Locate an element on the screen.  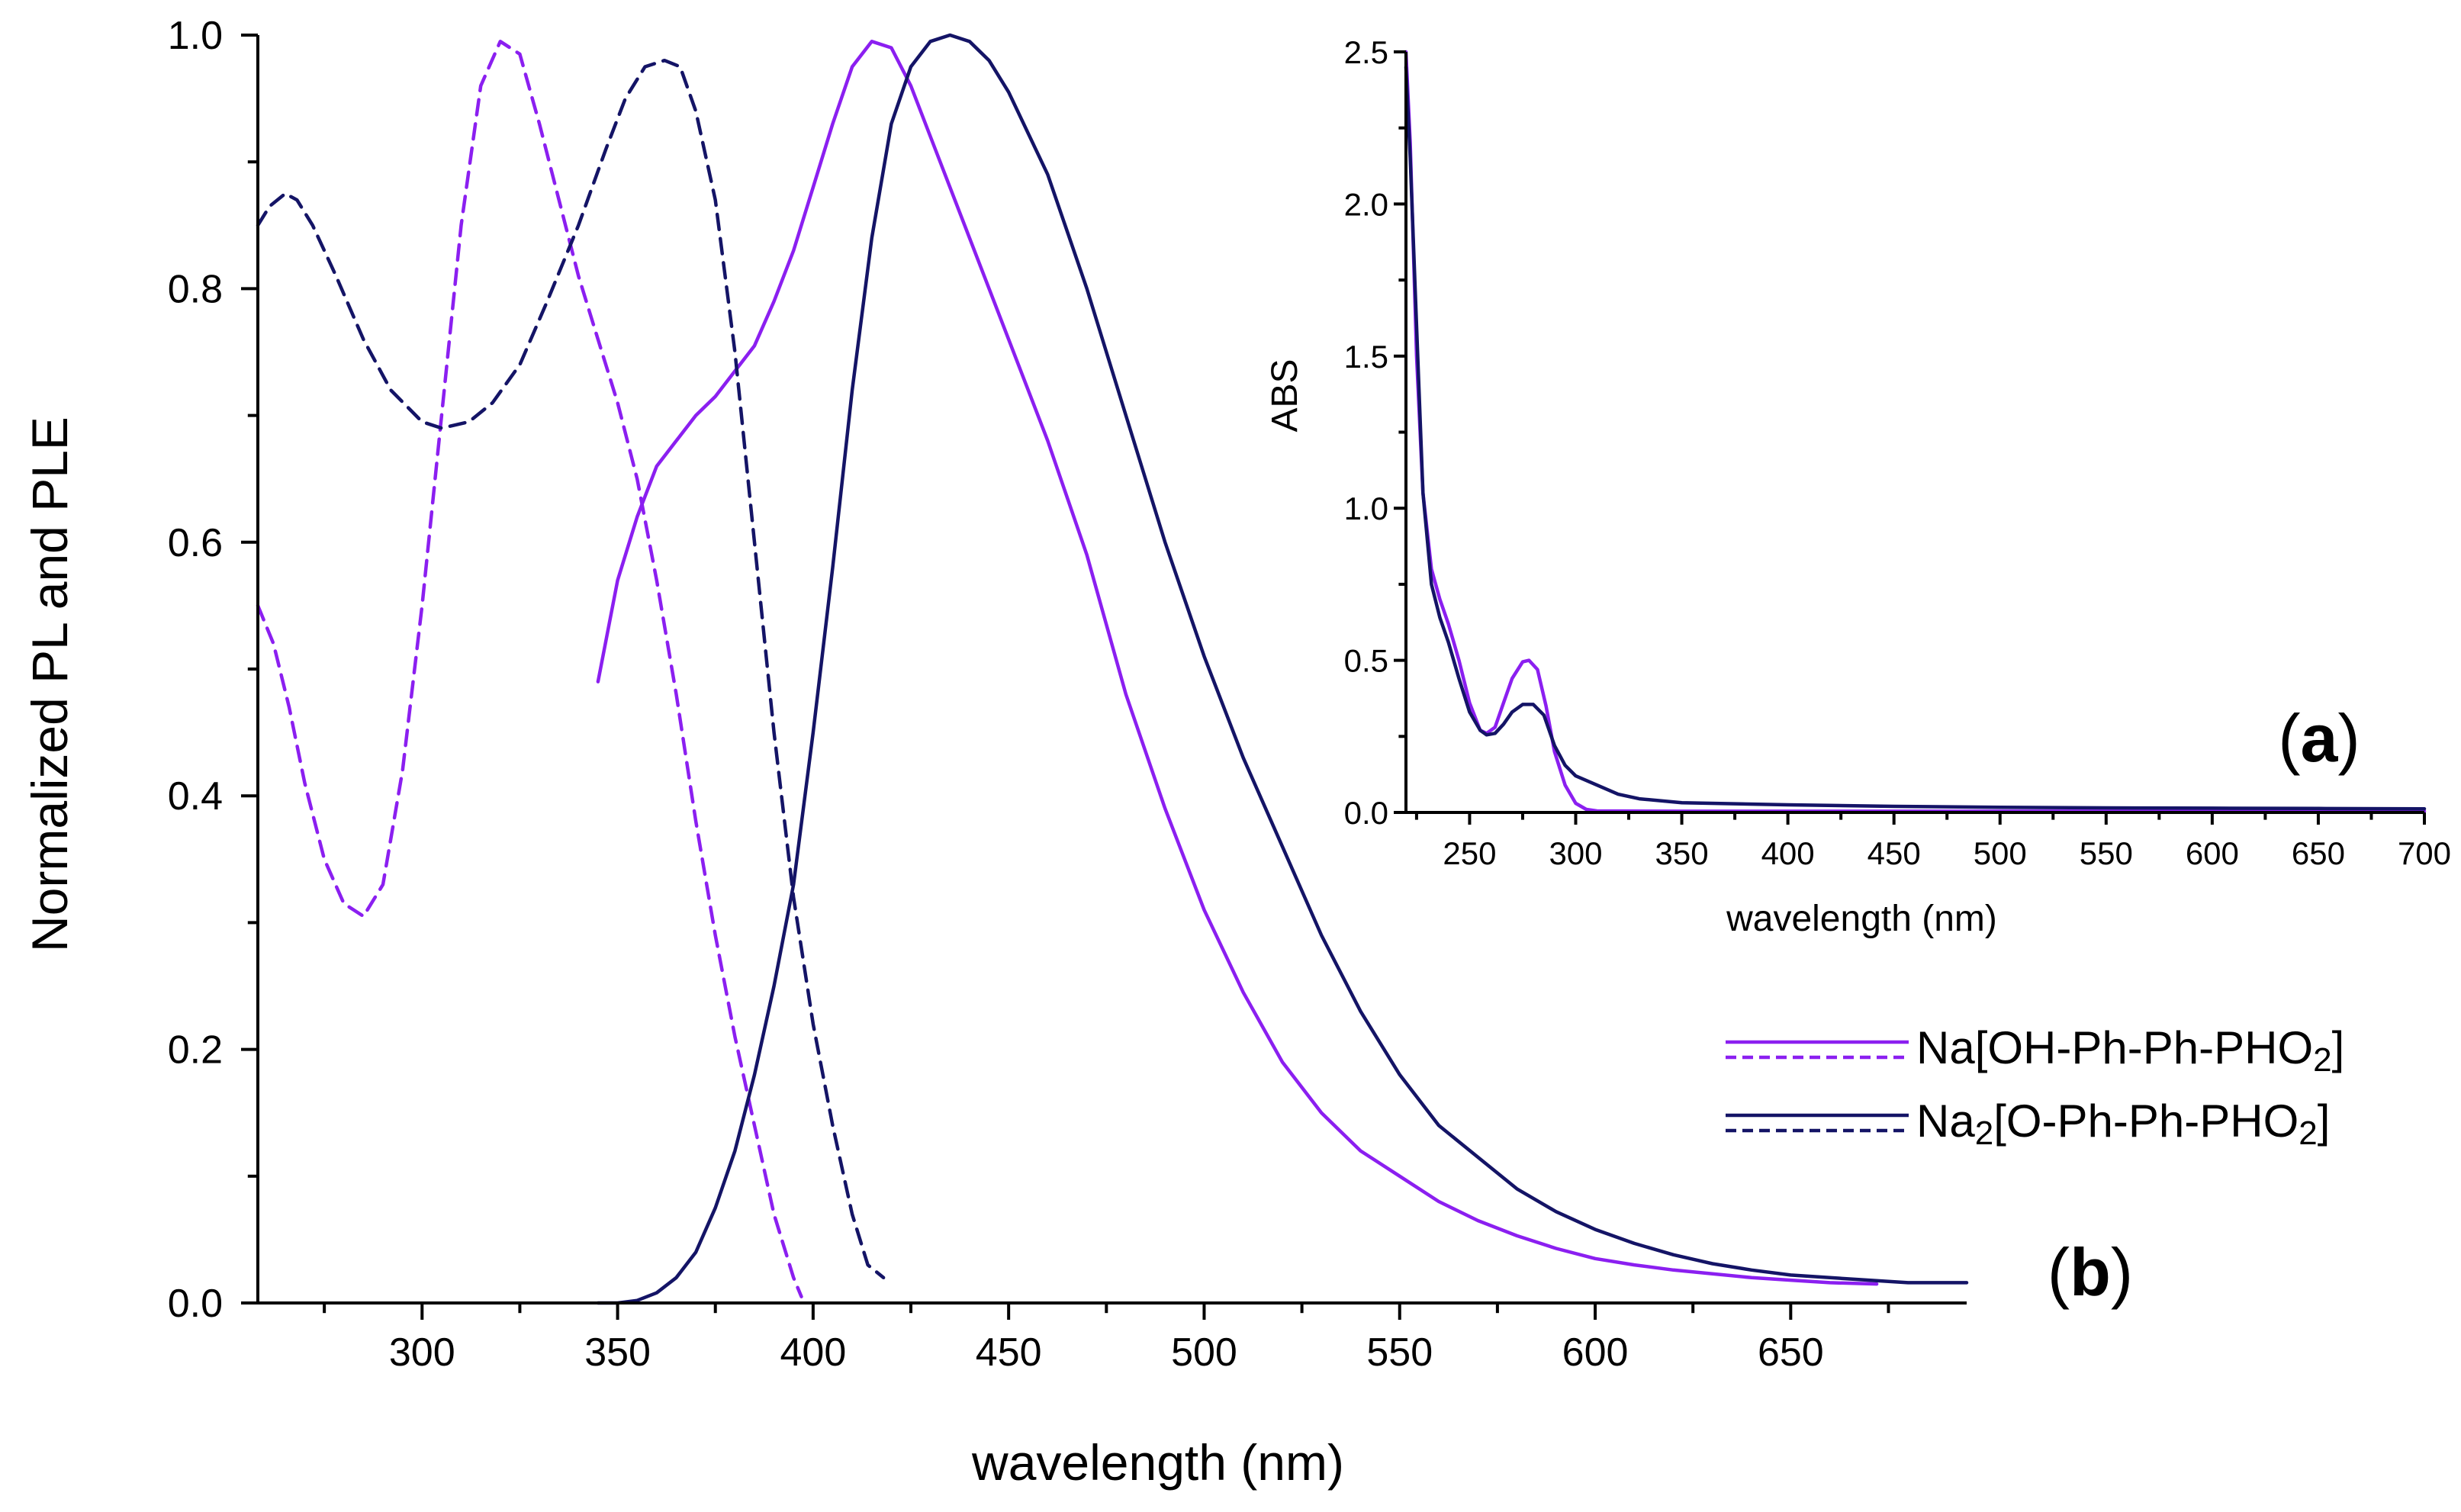
main-x-axis-title: wavelength (nm) is located at coordinates (1157, 1463).